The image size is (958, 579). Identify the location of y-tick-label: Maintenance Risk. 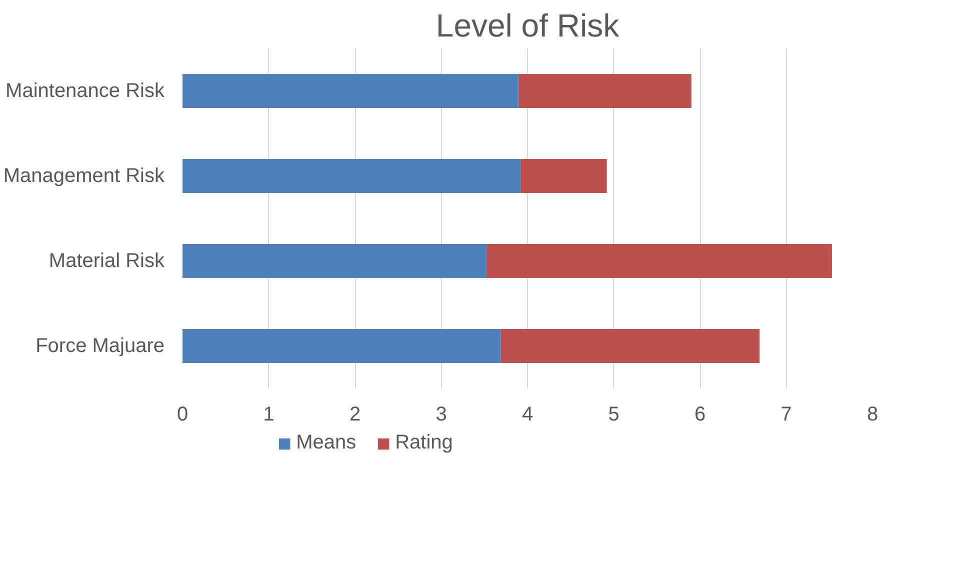
(86, 91).